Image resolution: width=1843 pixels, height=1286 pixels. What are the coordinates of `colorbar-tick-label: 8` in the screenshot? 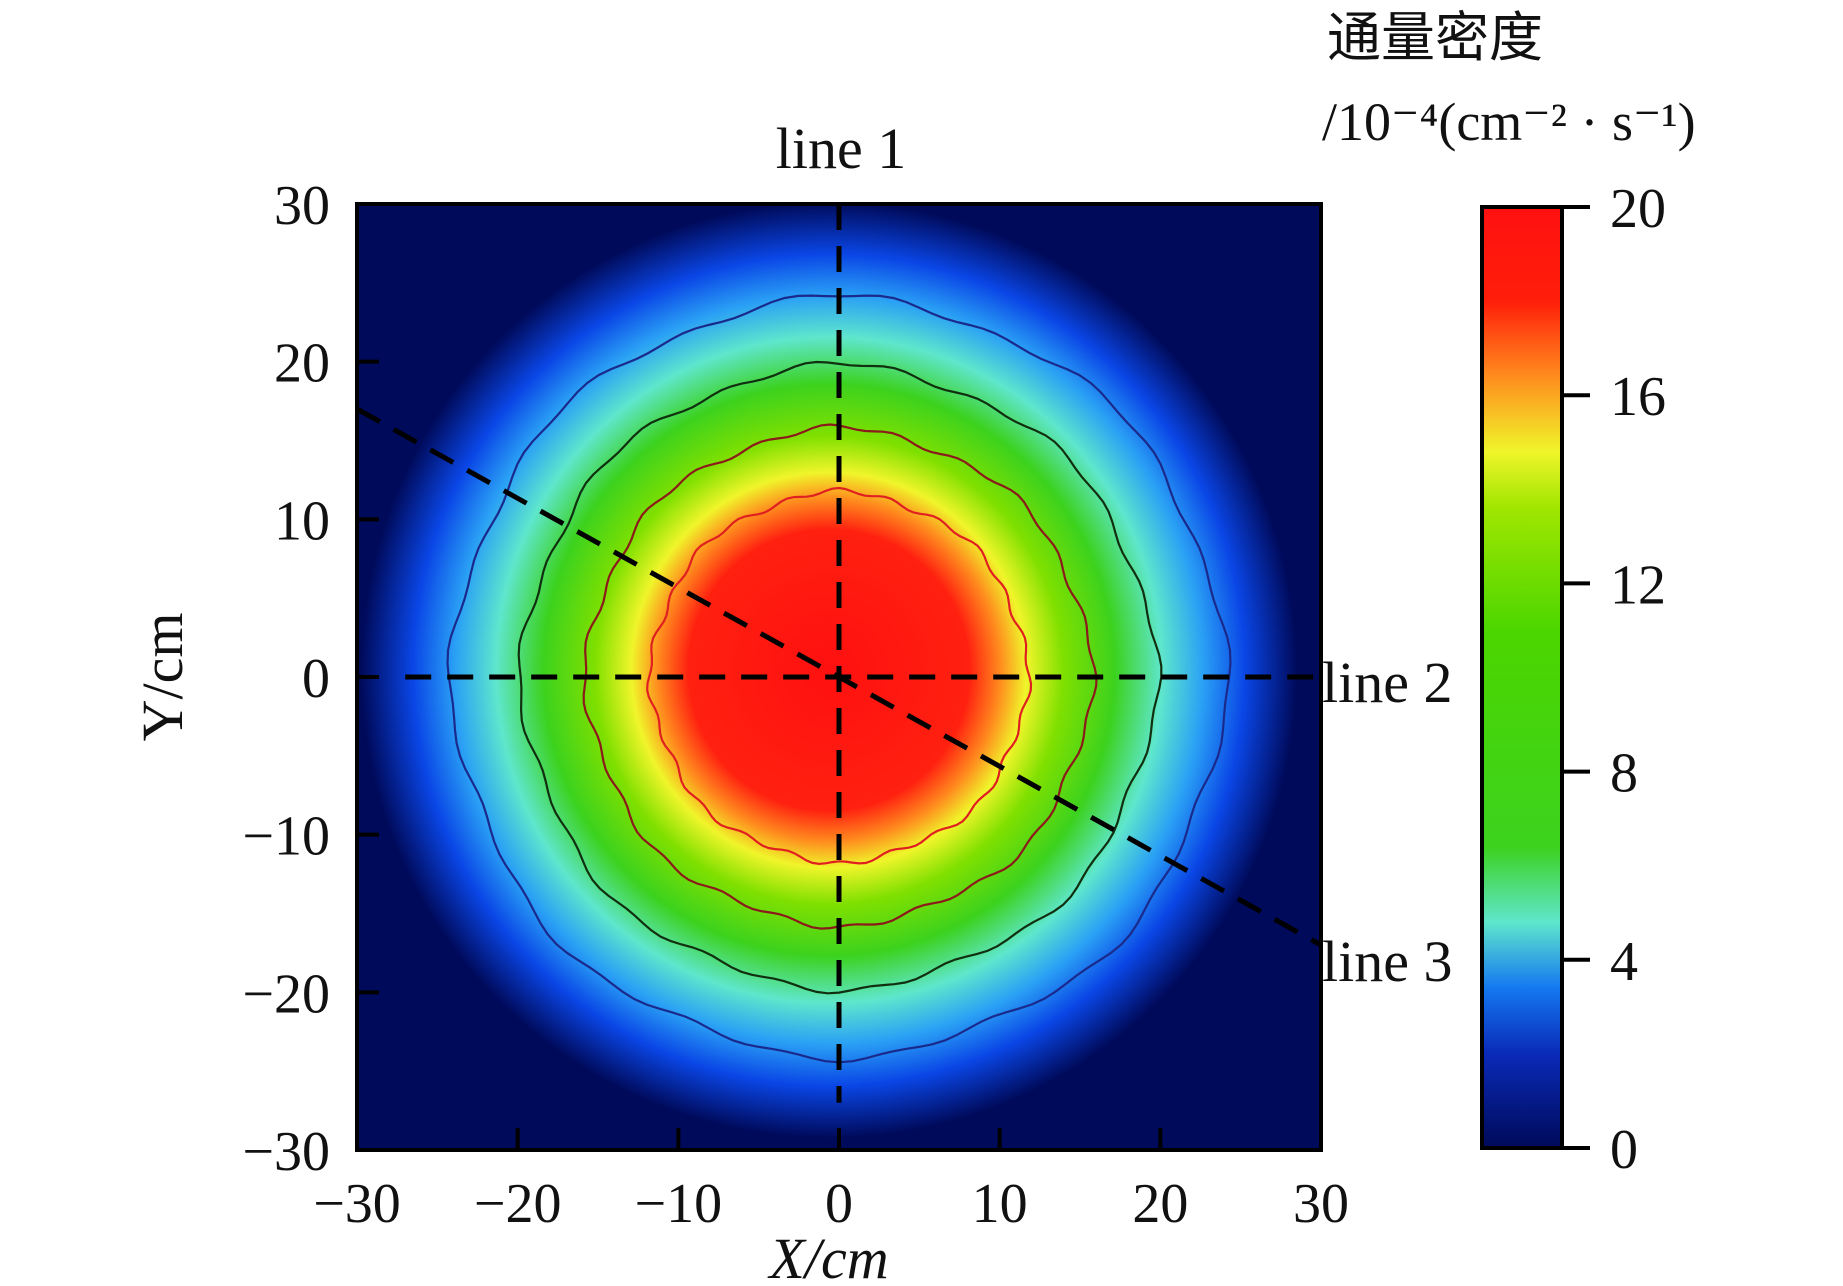 It's located at (1624, 774).